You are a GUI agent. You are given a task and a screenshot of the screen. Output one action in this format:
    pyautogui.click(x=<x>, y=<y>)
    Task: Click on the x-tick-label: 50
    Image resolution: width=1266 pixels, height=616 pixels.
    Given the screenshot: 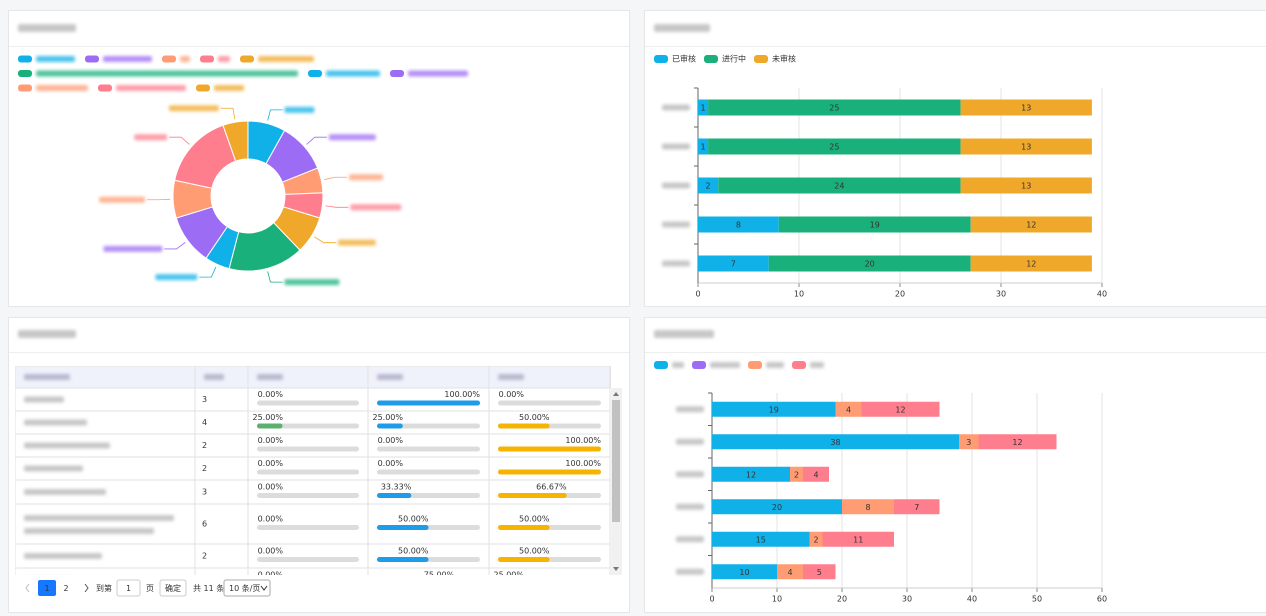 What is the action you would take?
    pyautogui.click(x=1037, y=599)
    